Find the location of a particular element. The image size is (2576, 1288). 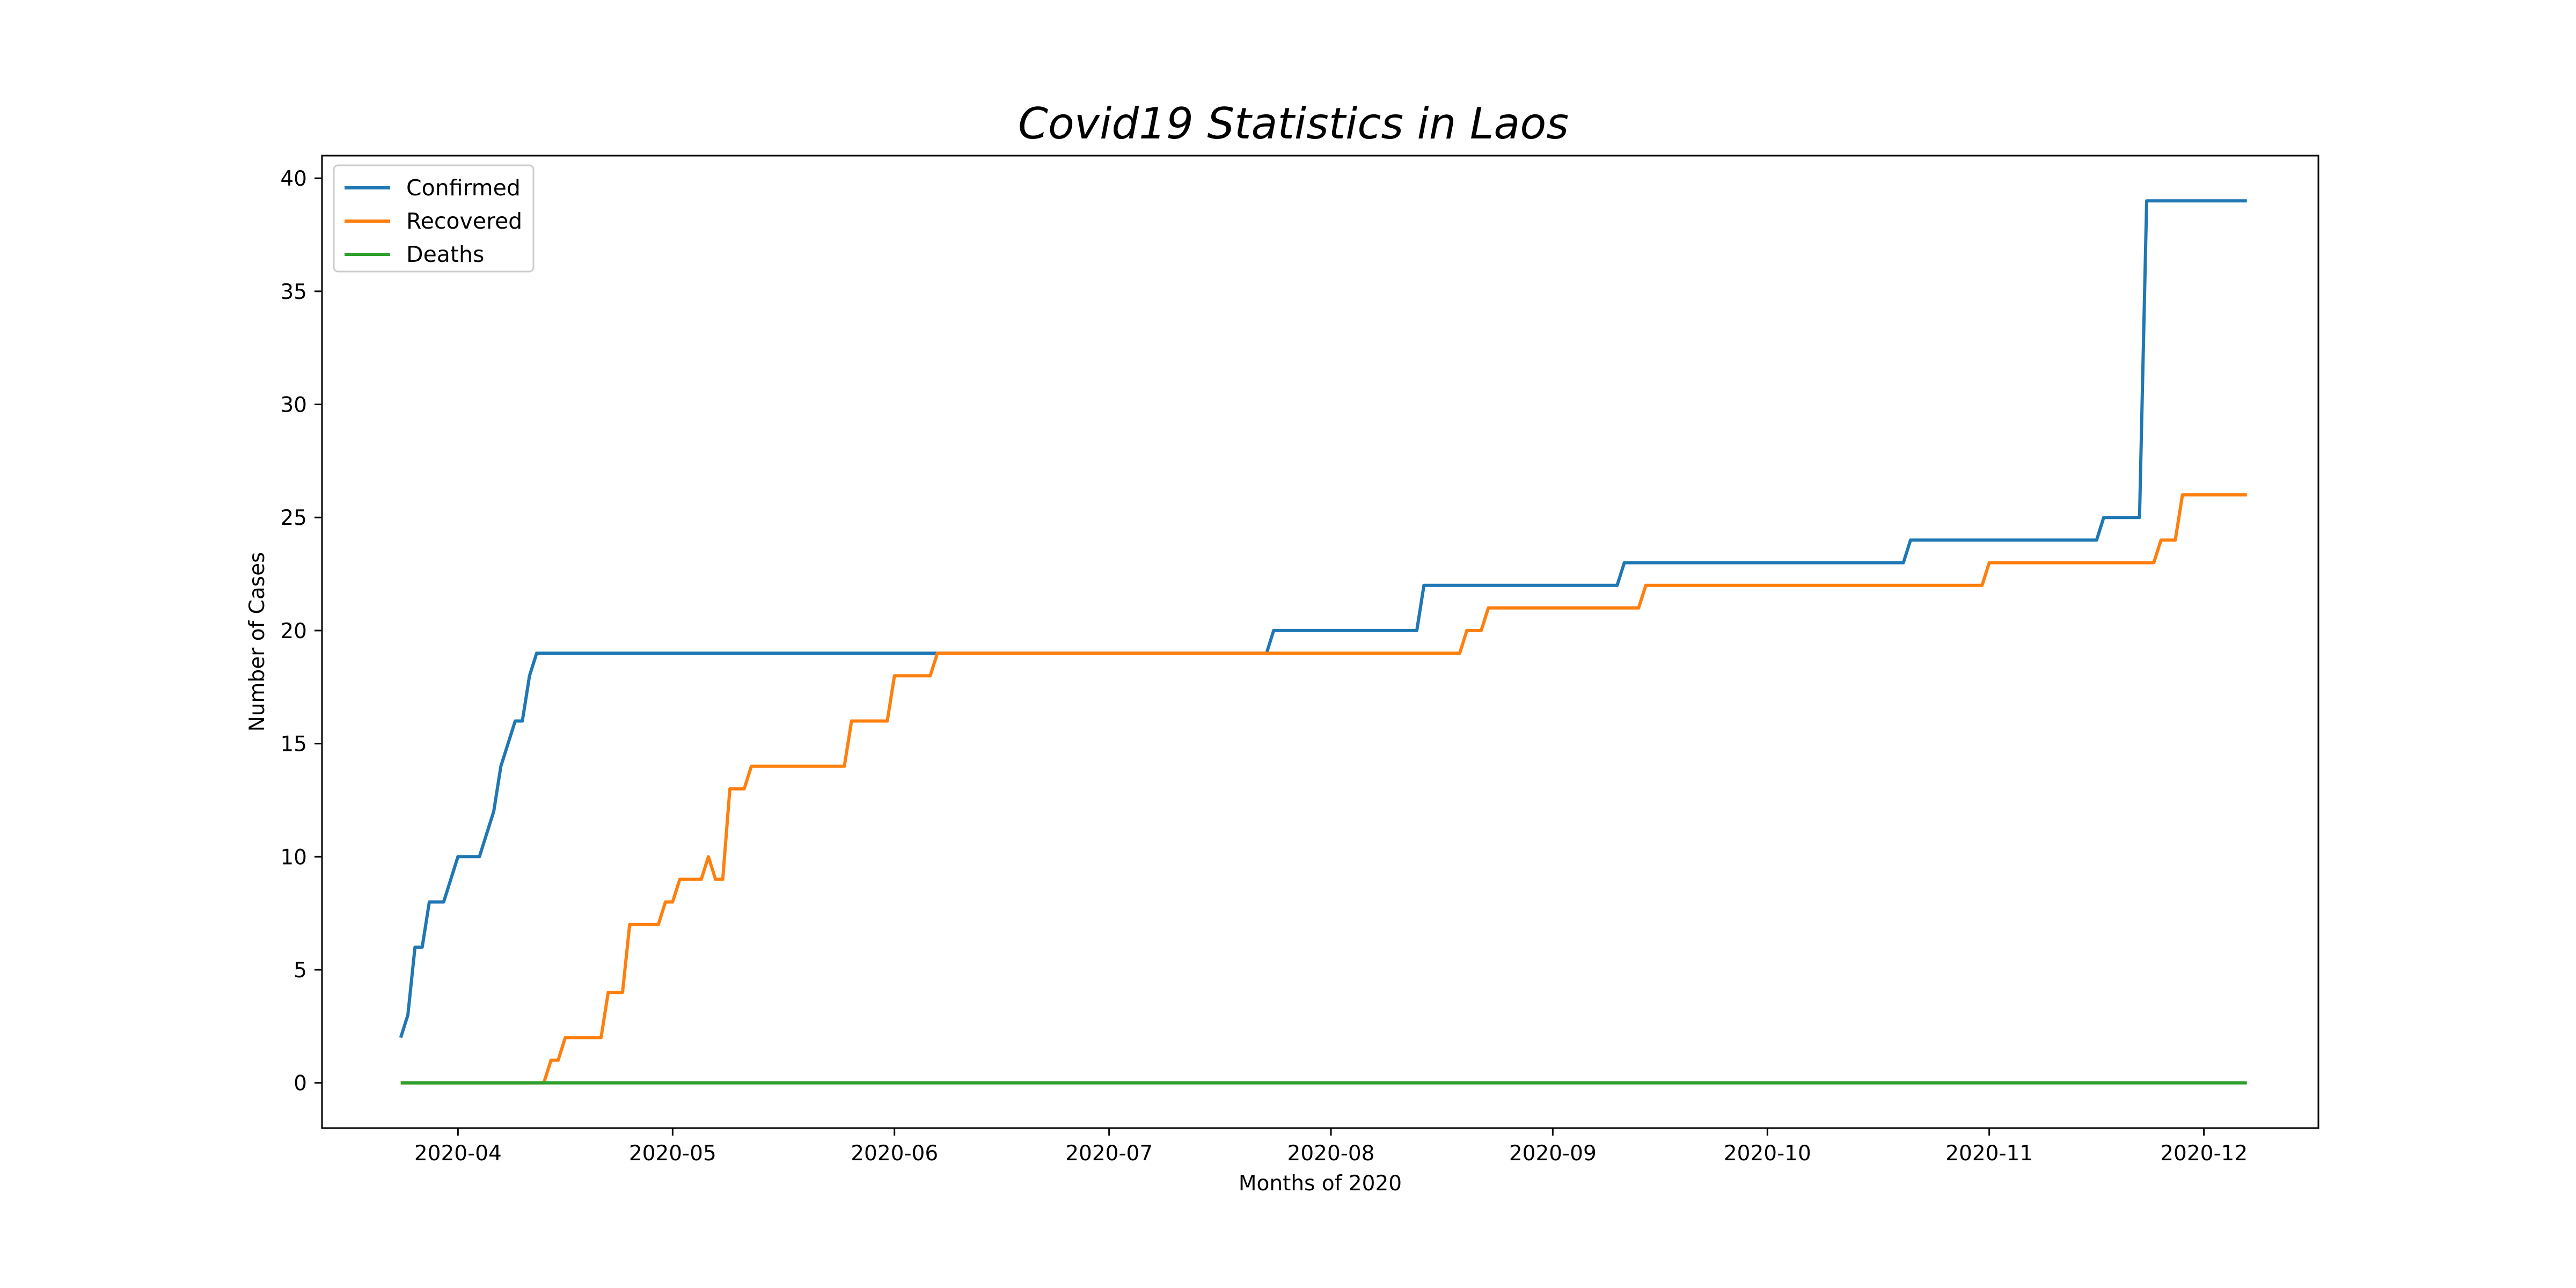

x-tick-label: 2020-09 is located at coordinates (1553, 1153).